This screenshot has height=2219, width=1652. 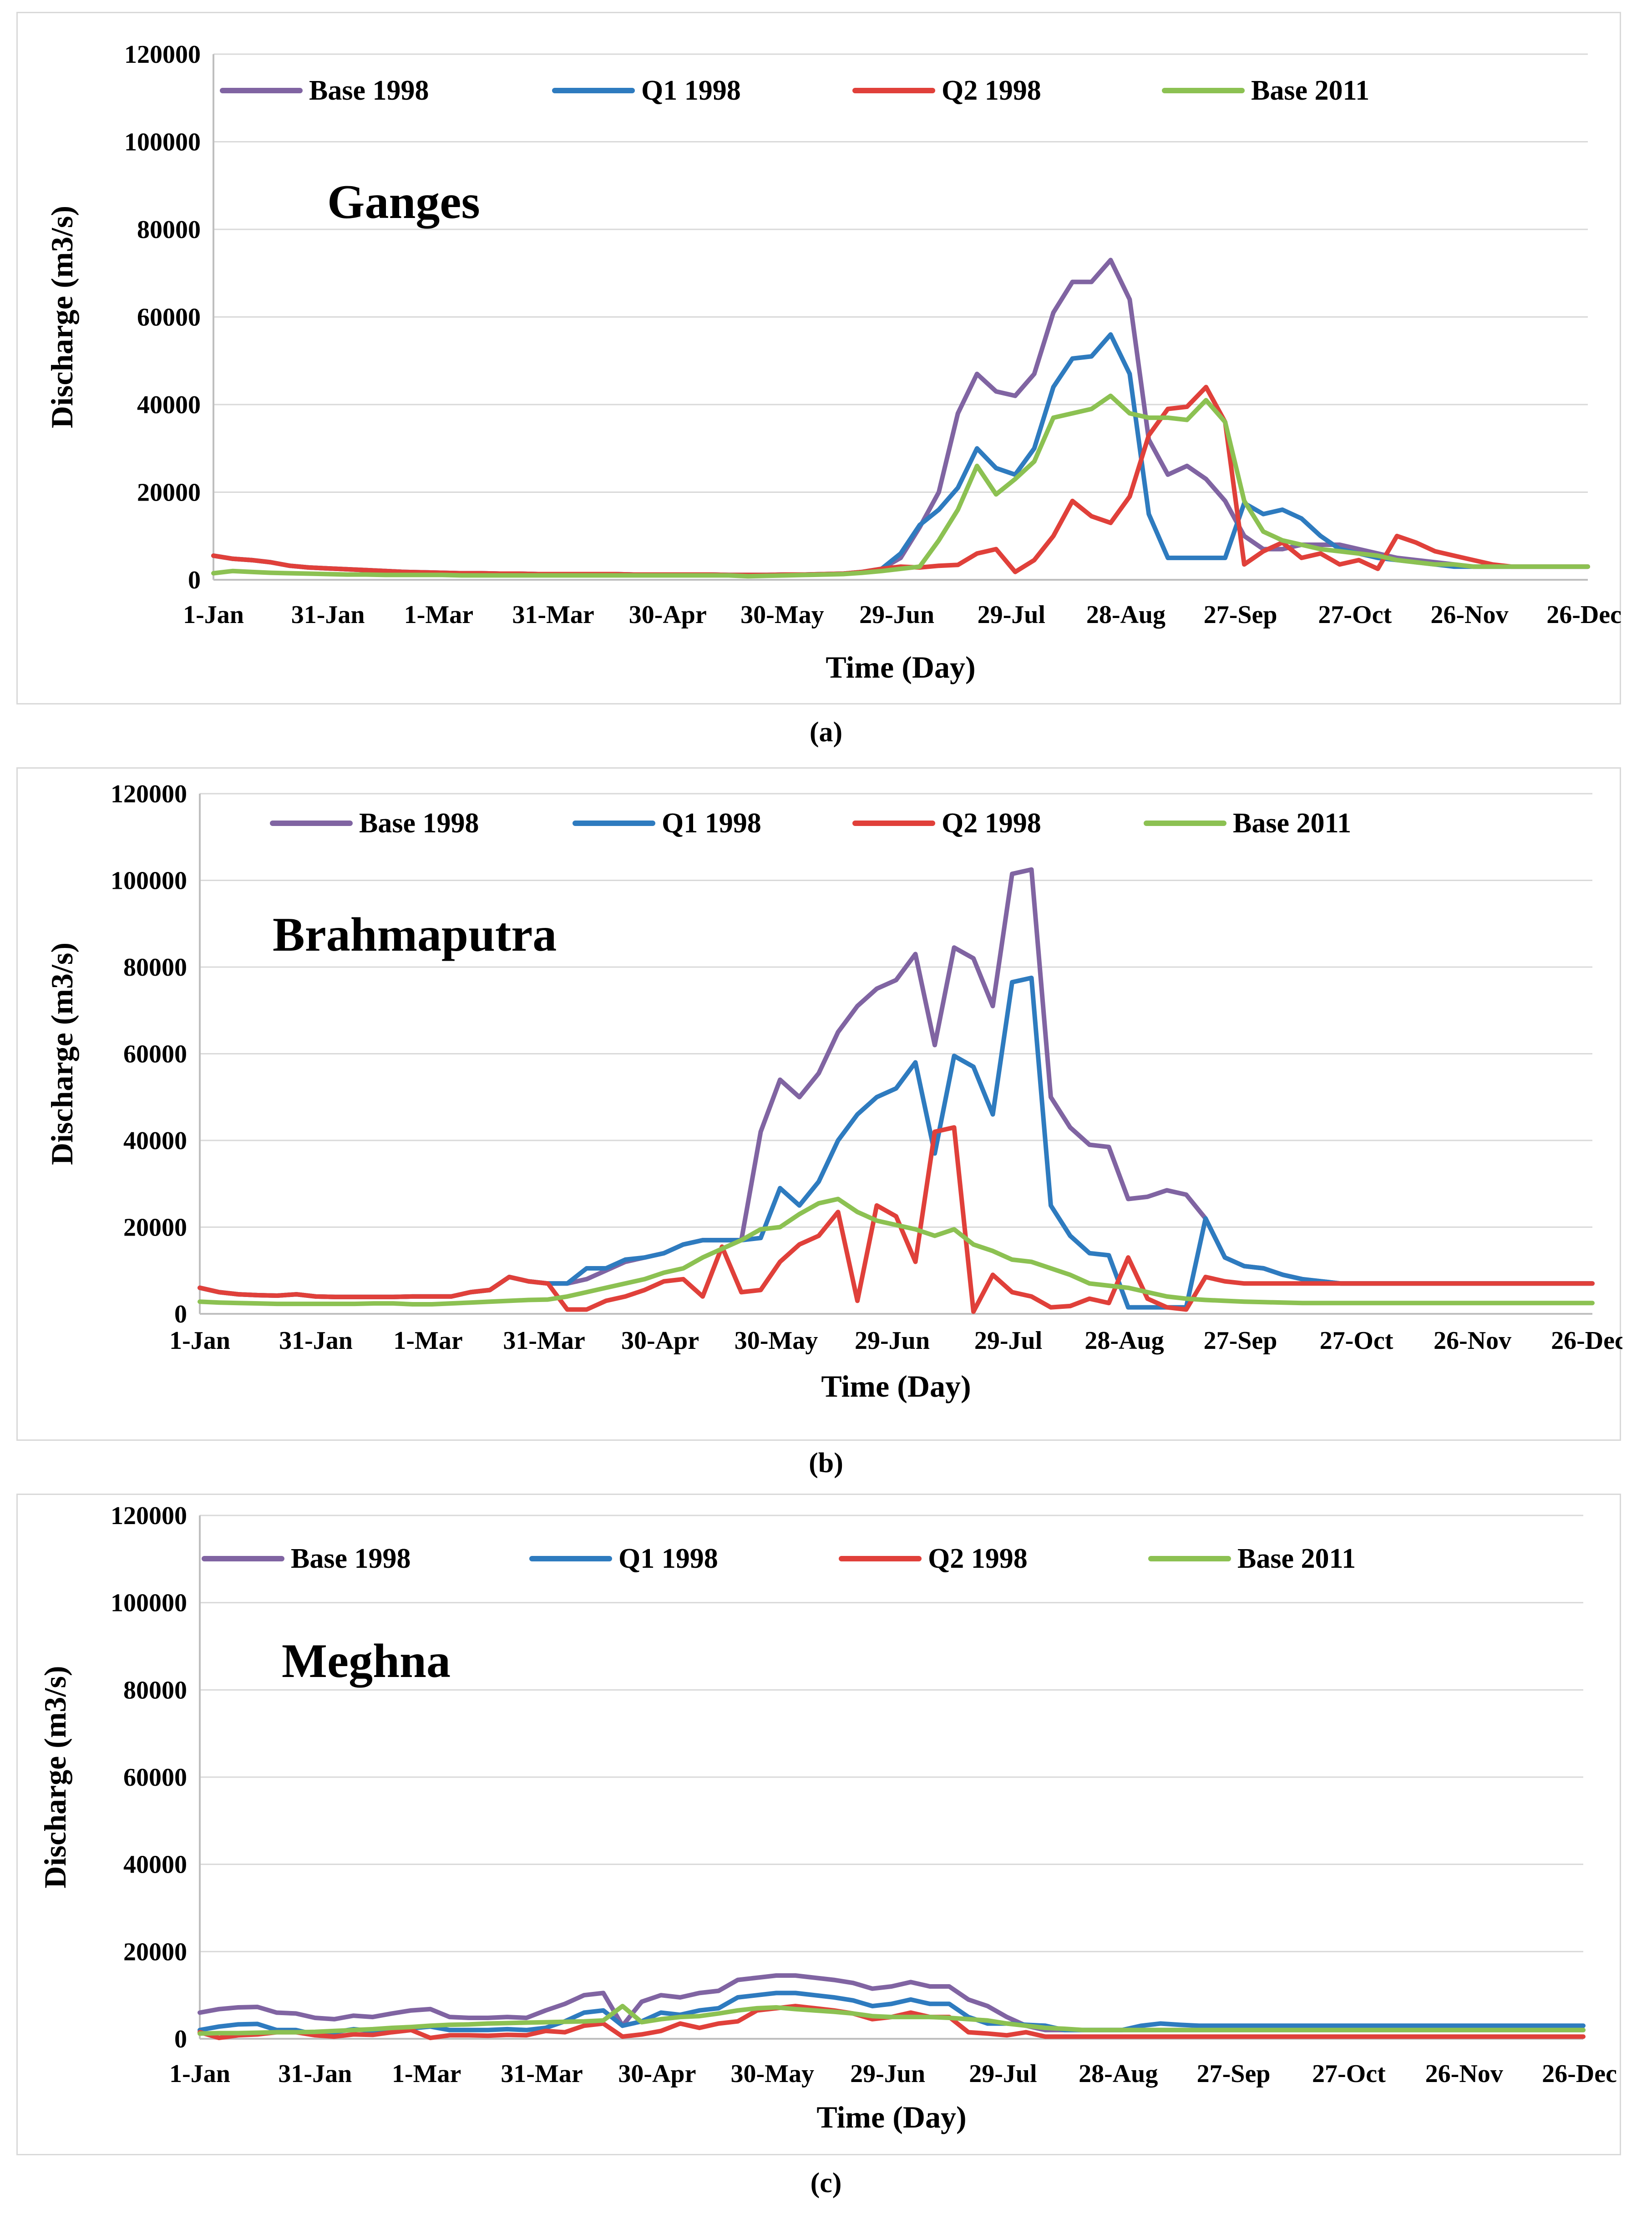 I want to click on chart-title: Meghna, so click(x=367, y=1660).